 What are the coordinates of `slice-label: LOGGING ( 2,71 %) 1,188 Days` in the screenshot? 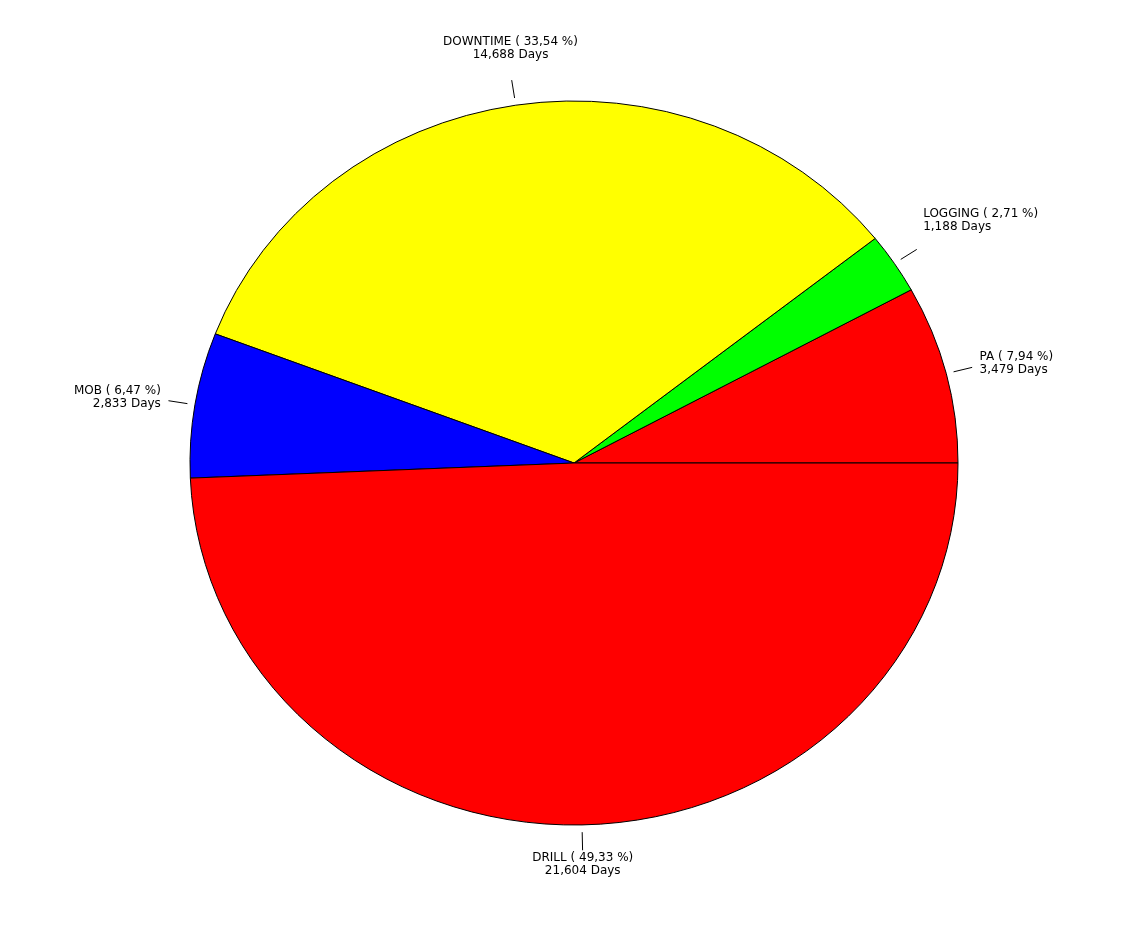 It's located at (981, 220).